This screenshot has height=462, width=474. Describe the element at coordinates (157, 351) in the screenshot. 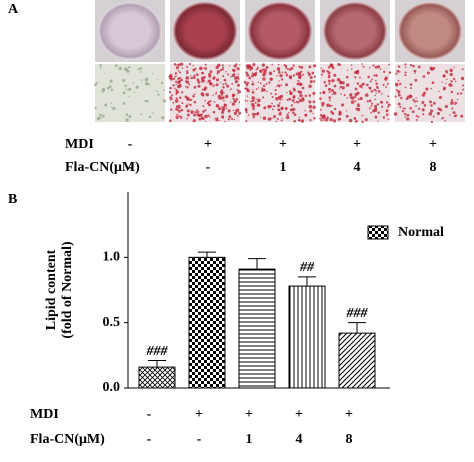

I see `annotation: ###` at that location.